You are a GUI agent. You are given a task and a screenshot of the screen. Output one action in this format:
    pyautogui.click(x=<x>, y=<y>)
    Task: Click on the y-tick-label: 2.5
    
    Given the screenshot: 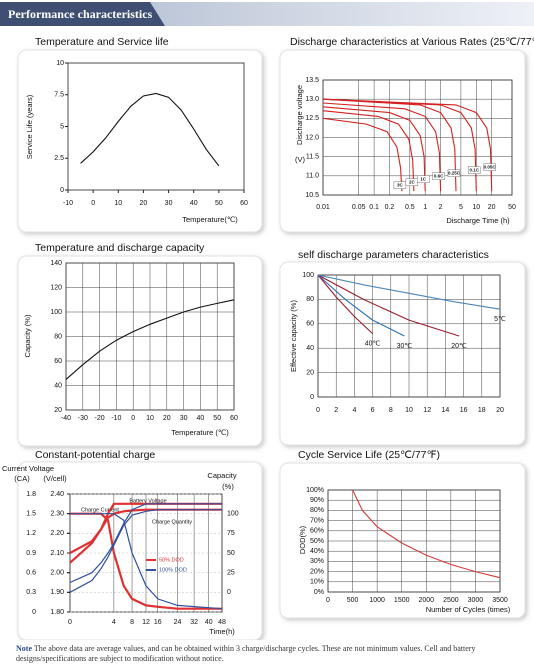 What is the action you would take?
    pyautogui.click(x=59, y=158)
    